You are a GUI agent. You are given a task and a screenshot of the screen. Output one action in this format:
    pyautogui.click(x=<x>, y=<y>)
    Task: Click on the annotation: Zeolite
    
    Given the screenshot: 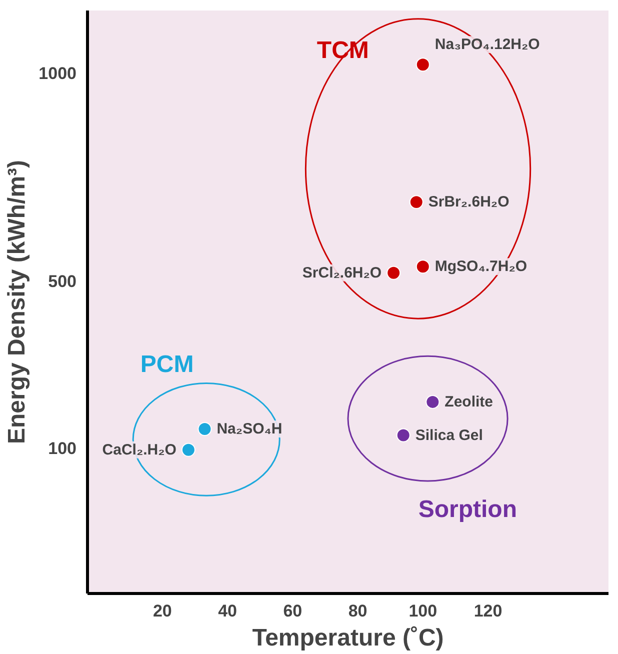 What is the action you would take?
    pyautogui.click(x=469, y=401)
    